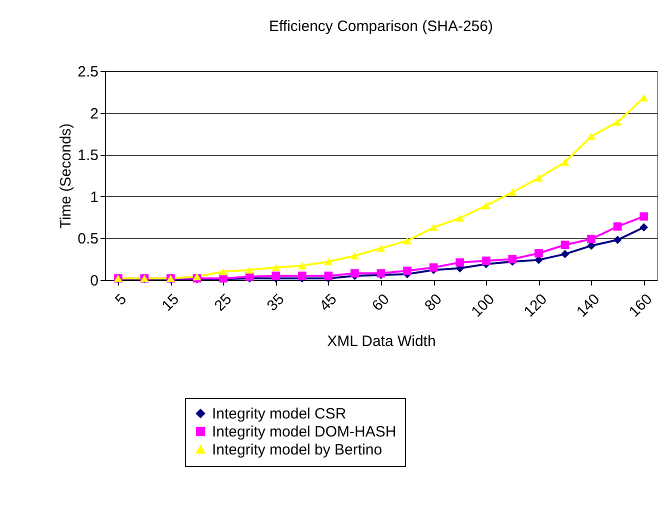  What do you see at coordinates (223, 302) in the screenshot?
I see `x-tick-label: 25` at bounding box center [223, 302].